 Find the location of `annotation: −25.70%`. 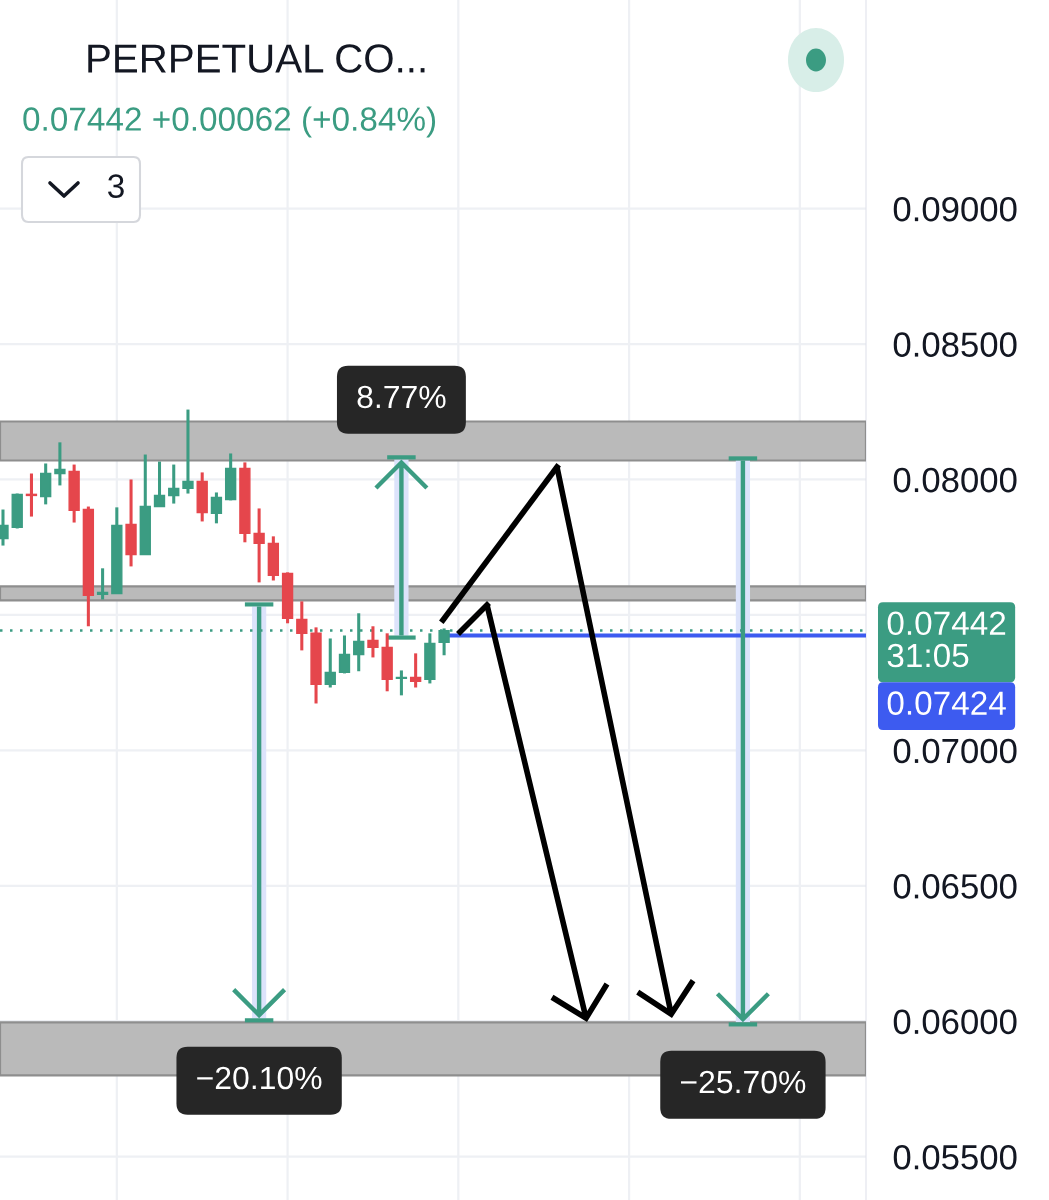

annotation: −25.70% is located at coordinates (743, 1082).